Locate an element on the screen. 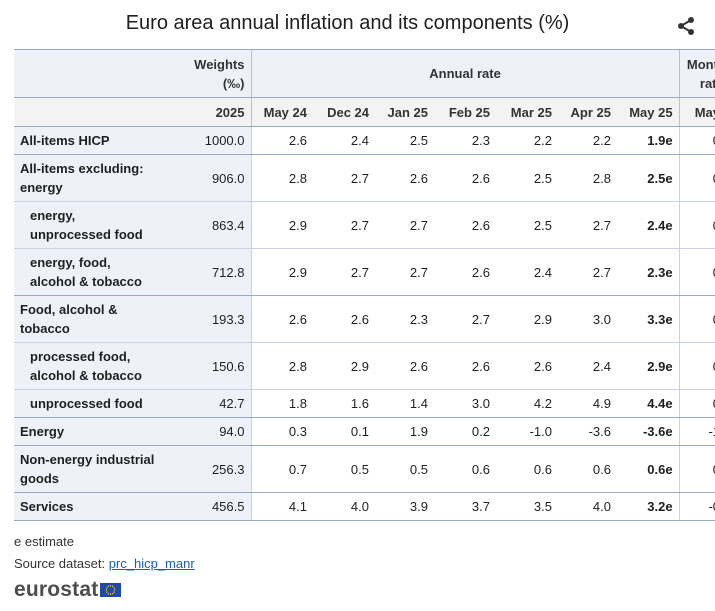 Image resolution: width=715 pixels, height=611 pixels. share-icon is located at coordinates (686, 26).